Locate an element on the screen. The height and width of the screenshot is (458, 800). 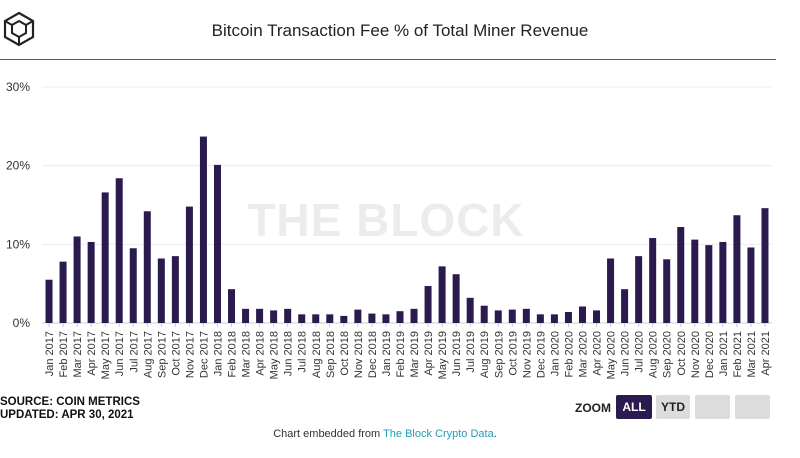
x-tick-label: May 2020 is located at coordinates (612, 355).